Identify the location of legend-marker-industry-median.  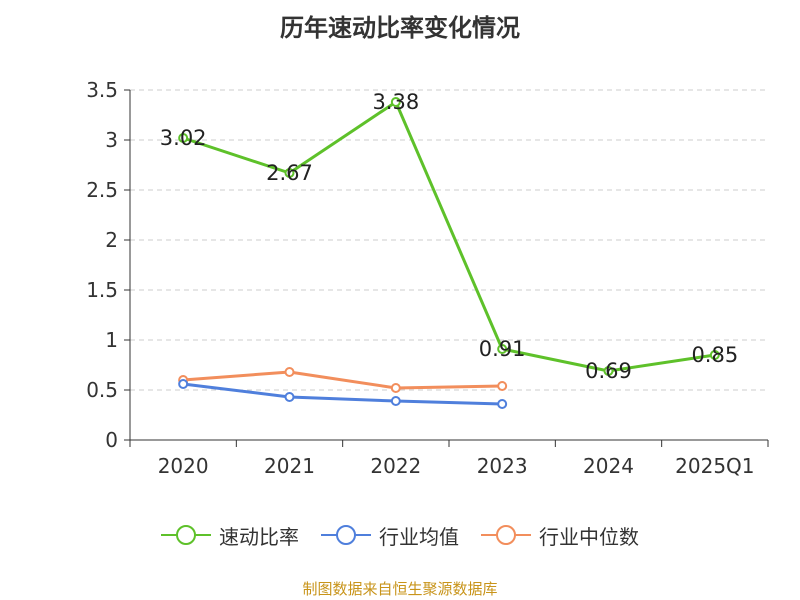
(506, 535).